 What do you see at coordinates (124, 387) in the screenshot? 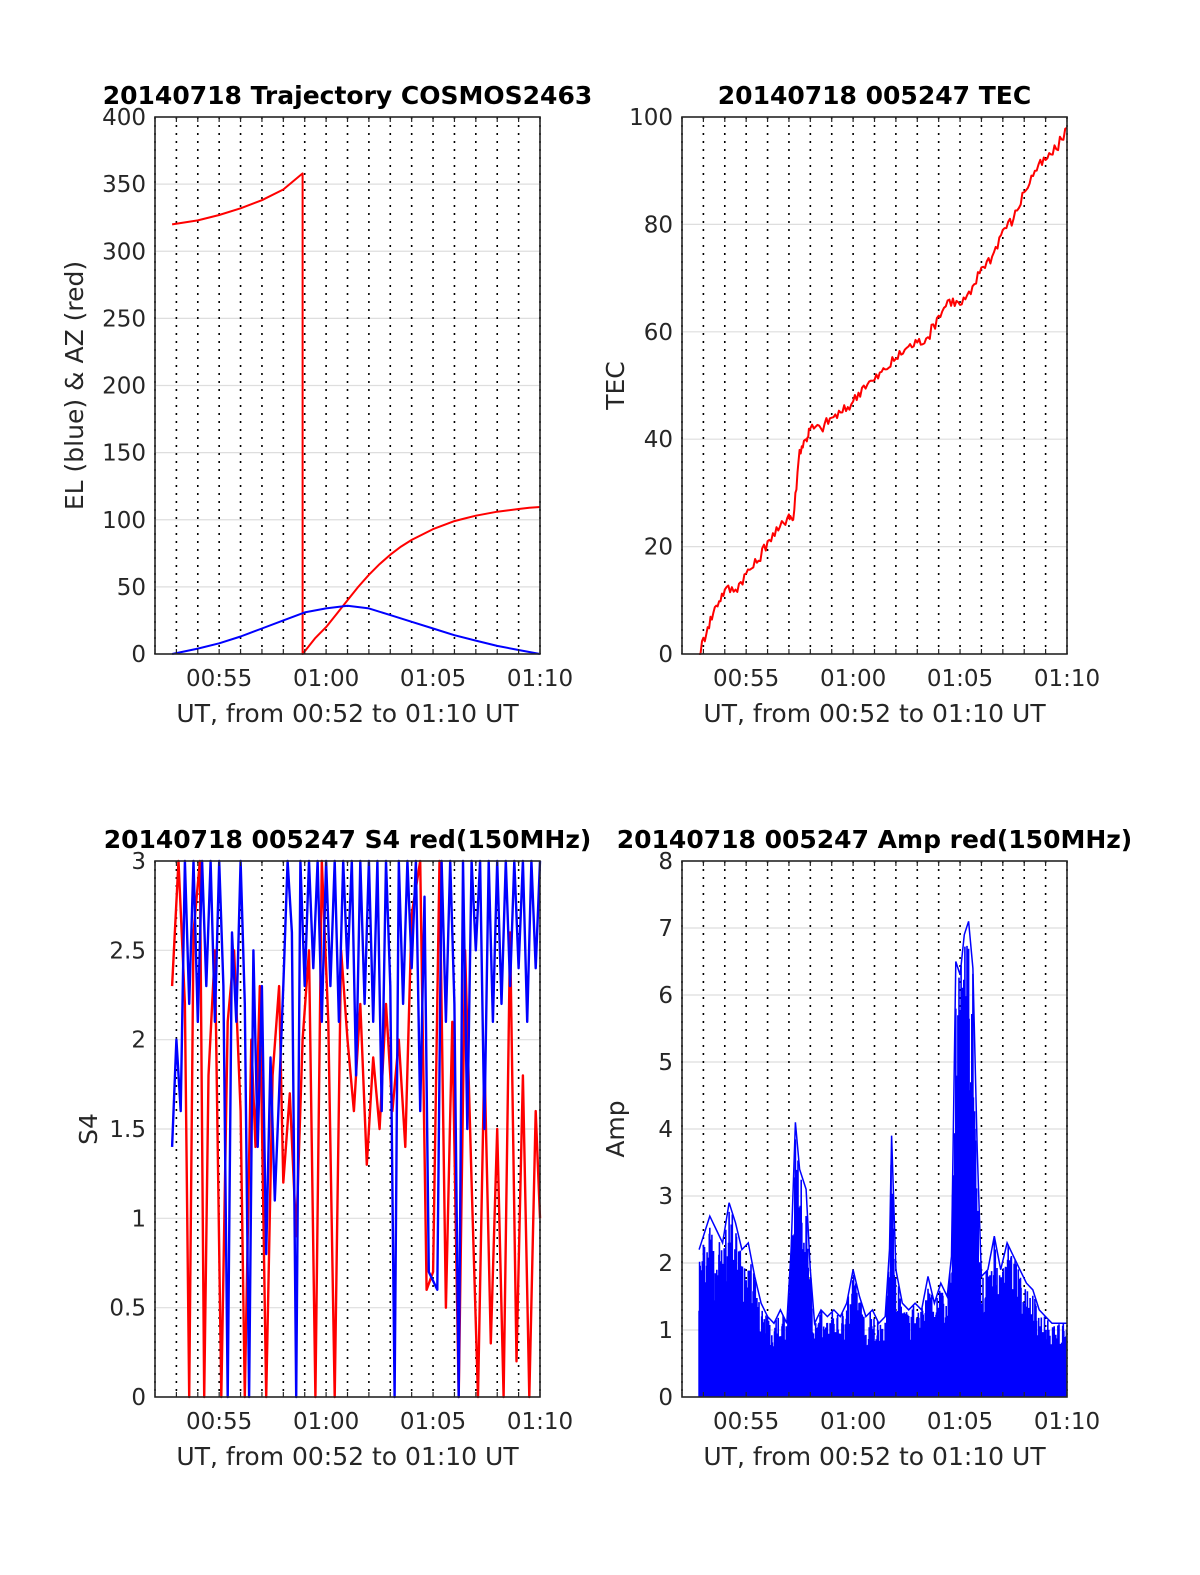
I see `y-tick-label: 200` at bounding box center [124, 387].